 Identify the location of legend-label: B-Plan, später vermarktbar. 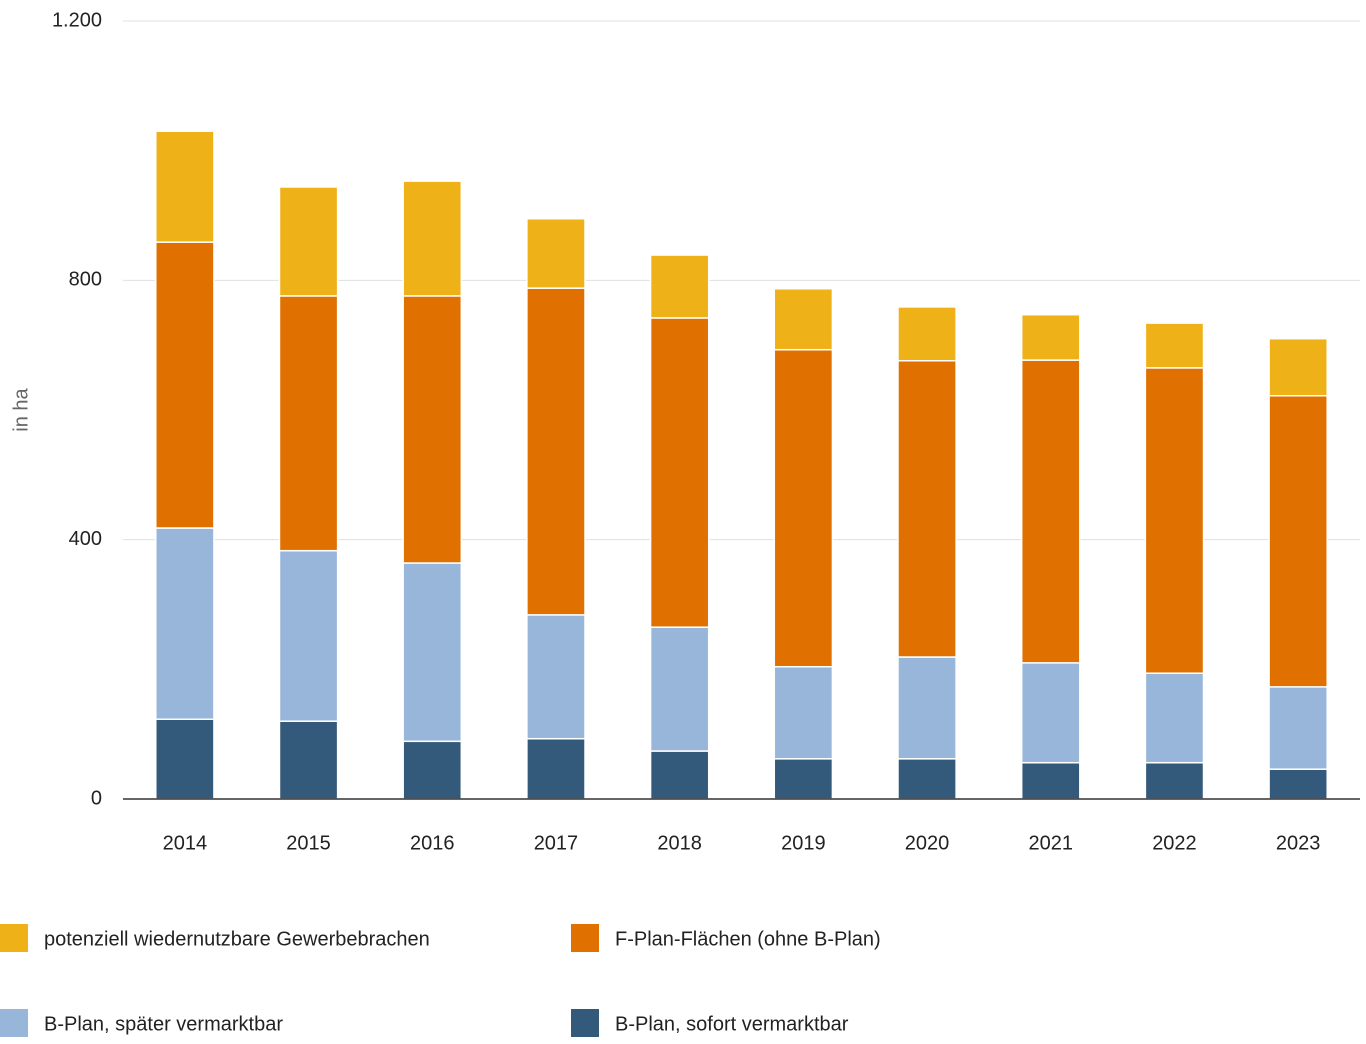
(163, 1024).